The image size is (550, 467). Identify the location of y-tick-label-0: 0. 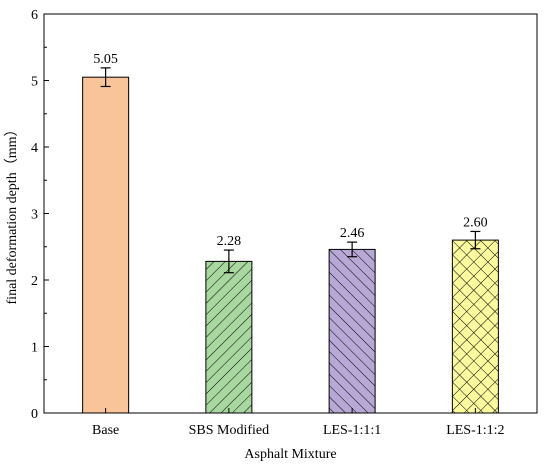
(34, 414).